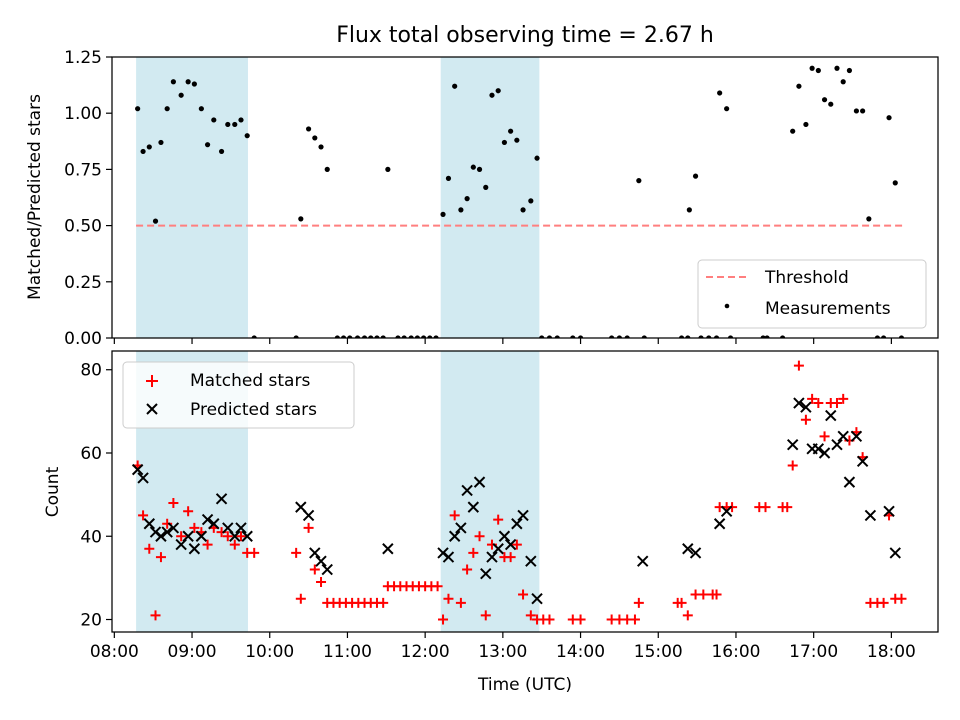  I want to click on x-tick-label: 12:00, so click(425, 652).